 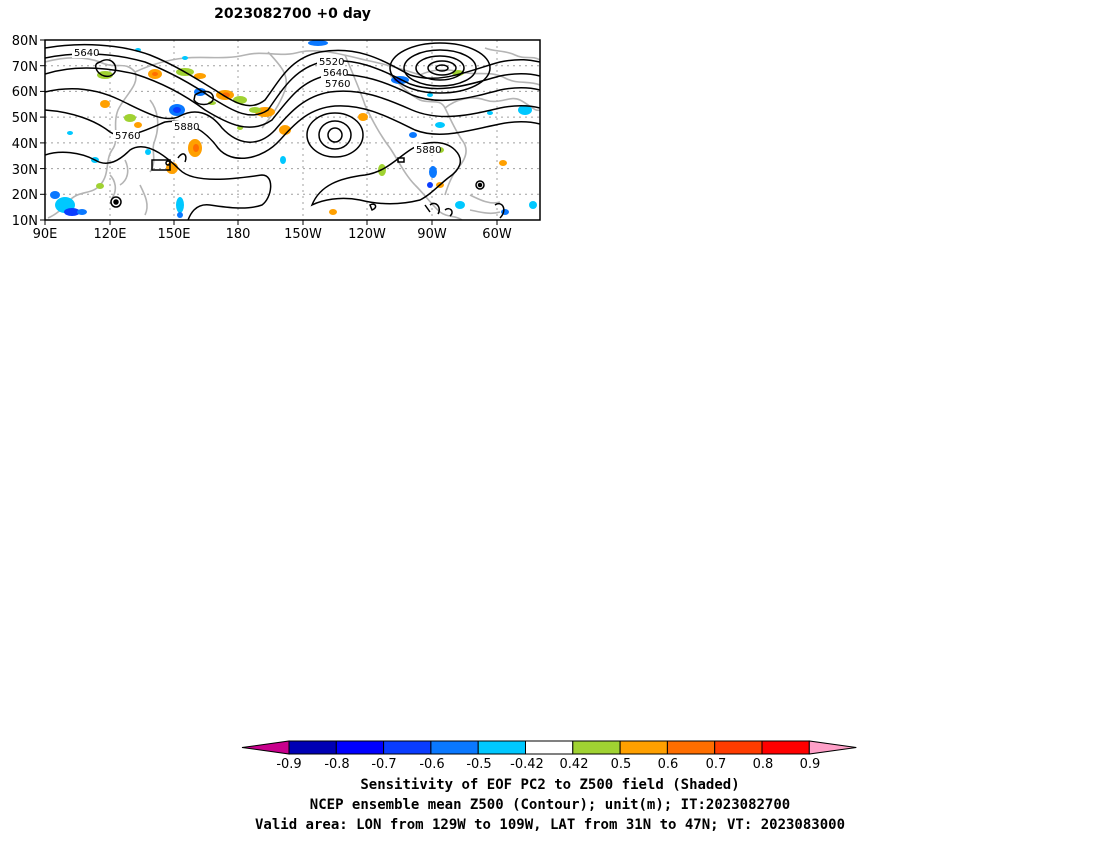 What do you see at coordinates (25, 41) in the screenshot?
I see `lat-label: 80N` at bounding box center [25, 41].